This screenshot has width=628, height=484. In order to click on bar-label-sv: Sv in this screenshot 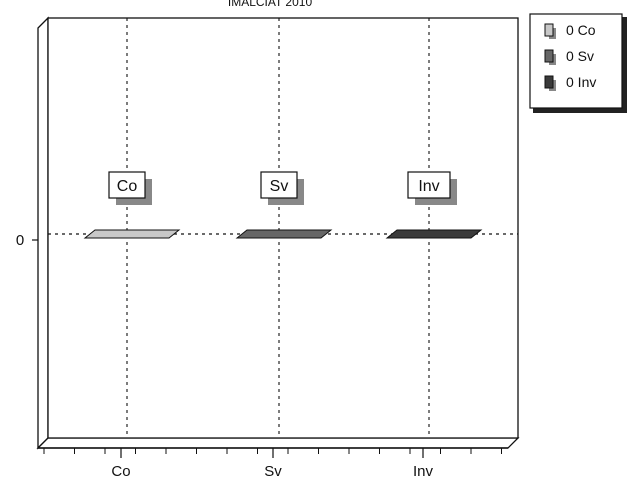, I will do `click(282, 188)`.